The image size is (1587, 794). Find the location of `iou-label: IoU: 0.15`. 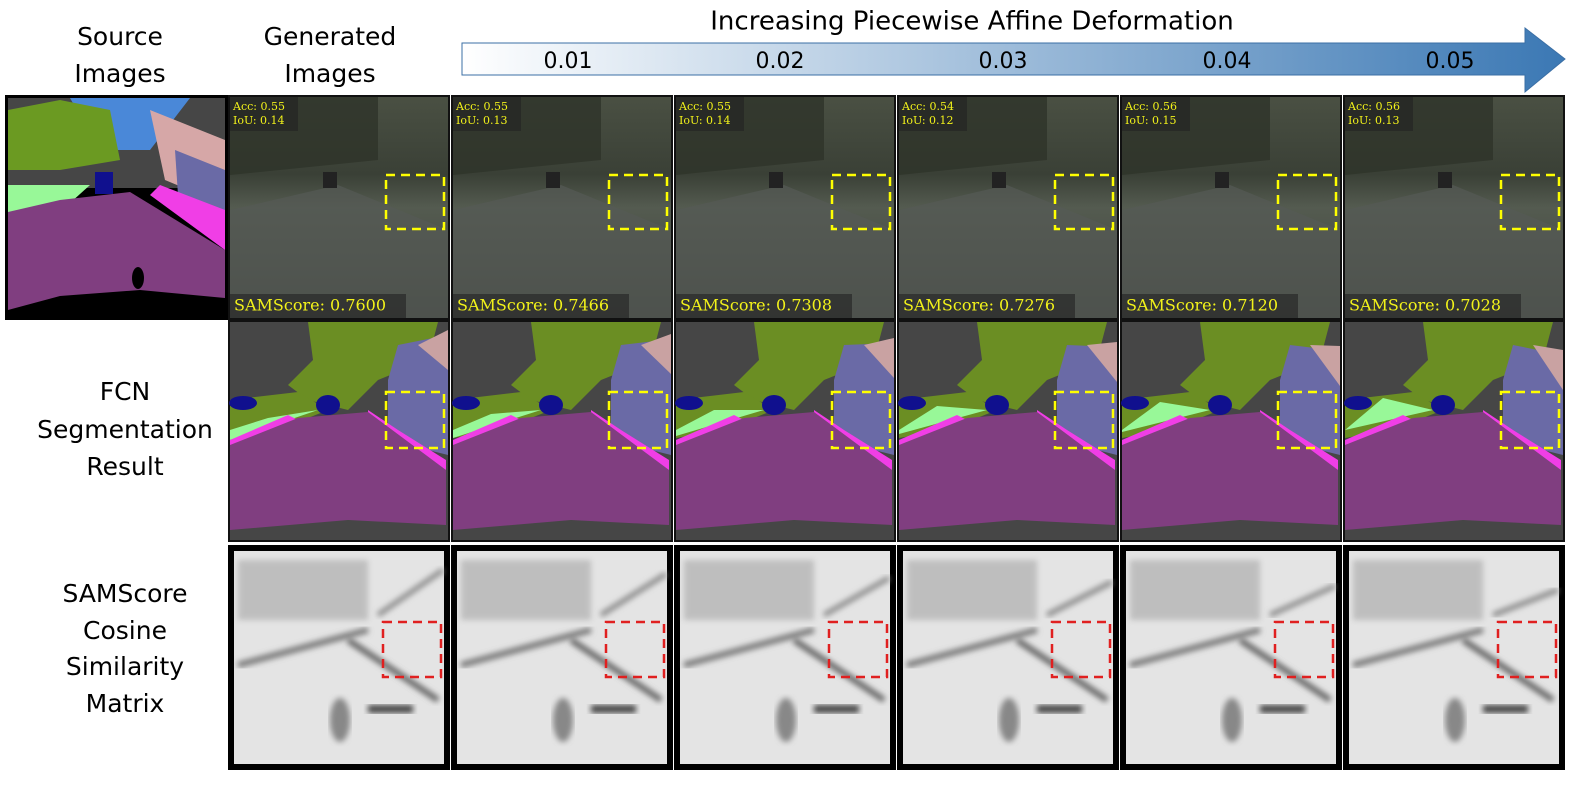

iou-label: IoU: 0.15 is located at coordinates (1151, 120).